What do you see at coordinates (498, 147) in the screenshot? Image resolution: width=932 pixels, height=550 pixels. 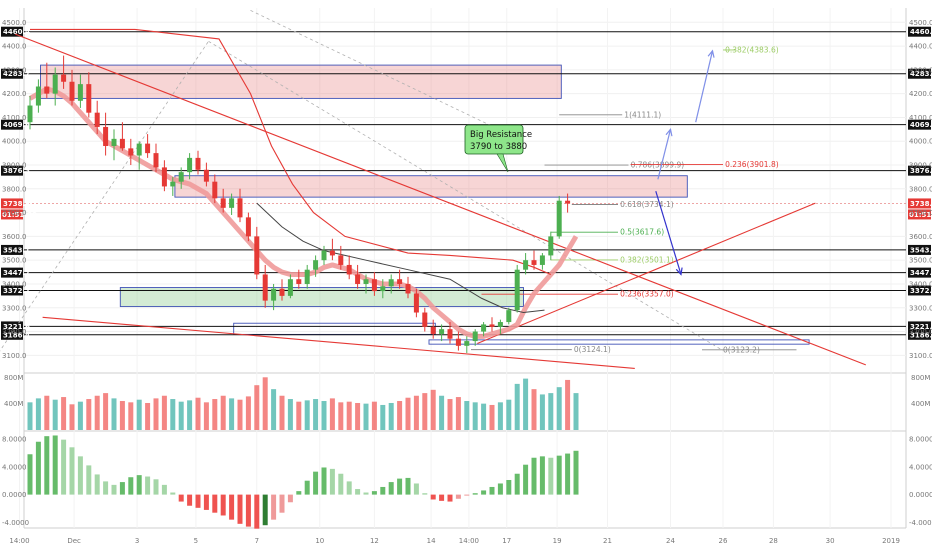 I see `callout-line-2: 3790 to 3880` at bounding box center [498, 147].